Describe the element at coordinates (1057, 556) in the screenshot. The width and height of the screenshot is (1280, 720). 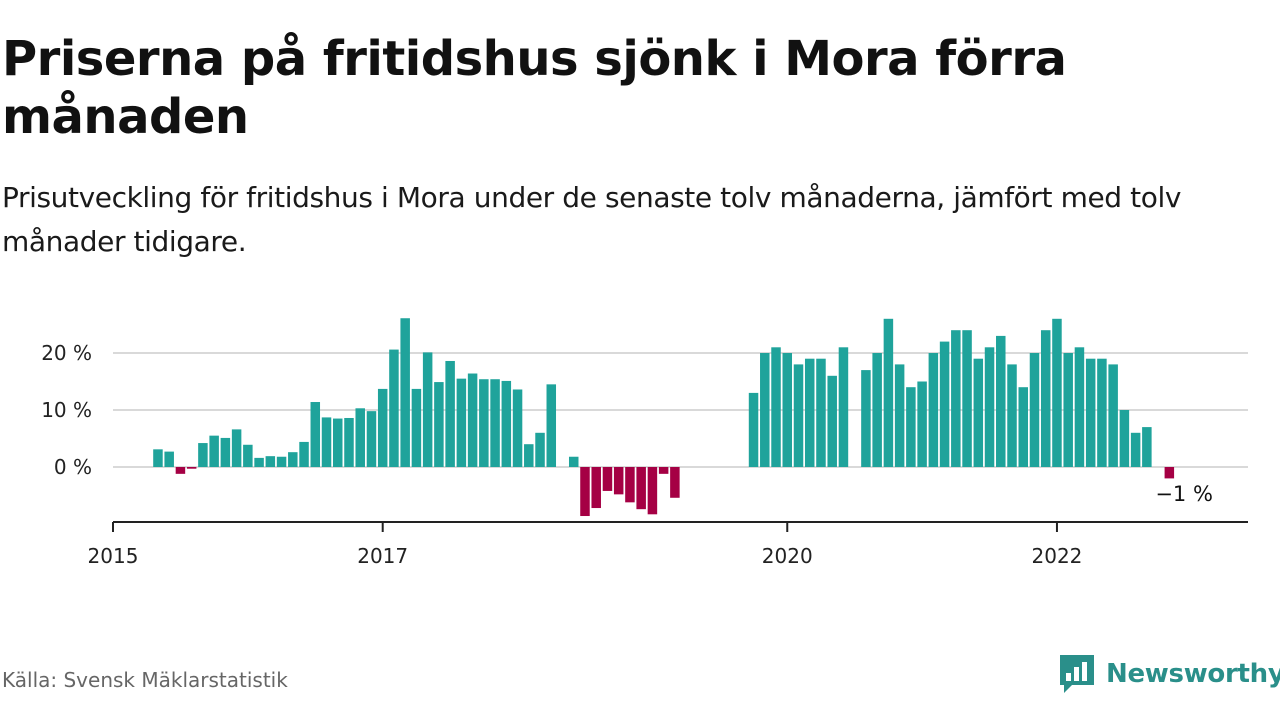
I see `x-tick-label: 2022` at that location.